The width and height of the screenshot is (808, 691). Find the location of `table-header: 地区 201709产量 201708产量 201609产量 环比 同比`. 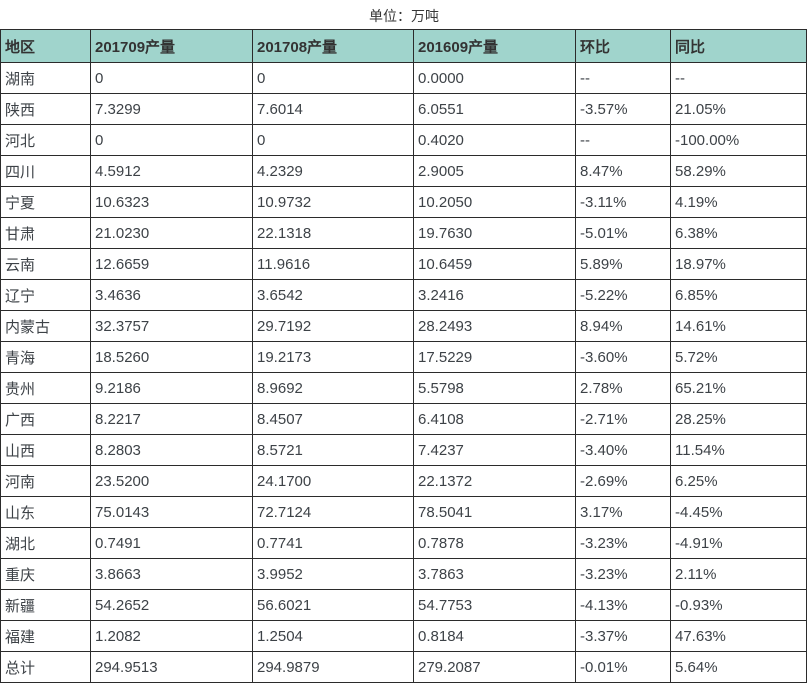

table-header: 地区 201709产量 201708产量 201609产量 环比 同比 is located at coordinates (403, 46).